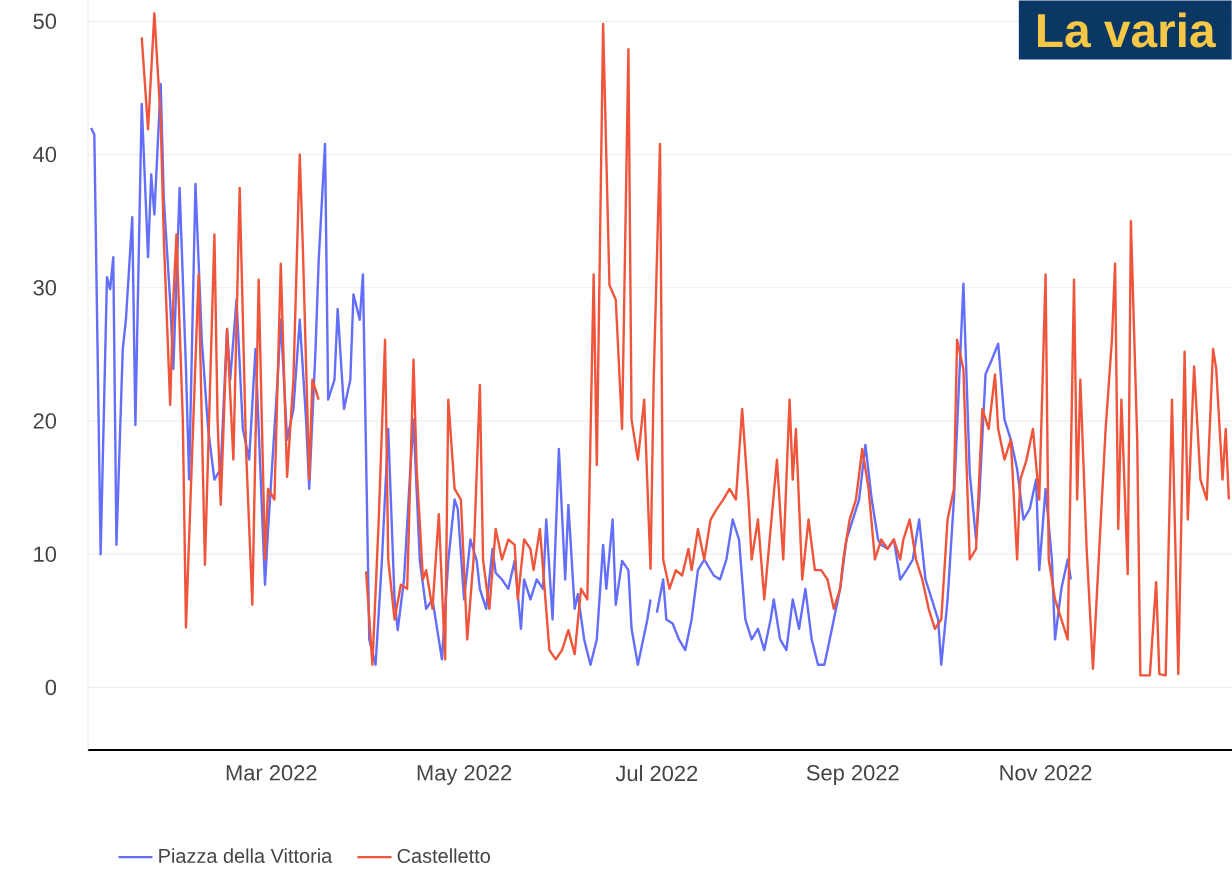 The height and width of the screenshot is (878, 1232). Describe the element at coordinates (45, 554) in the screenshot. I see `y-tick-label: 10` at that location.